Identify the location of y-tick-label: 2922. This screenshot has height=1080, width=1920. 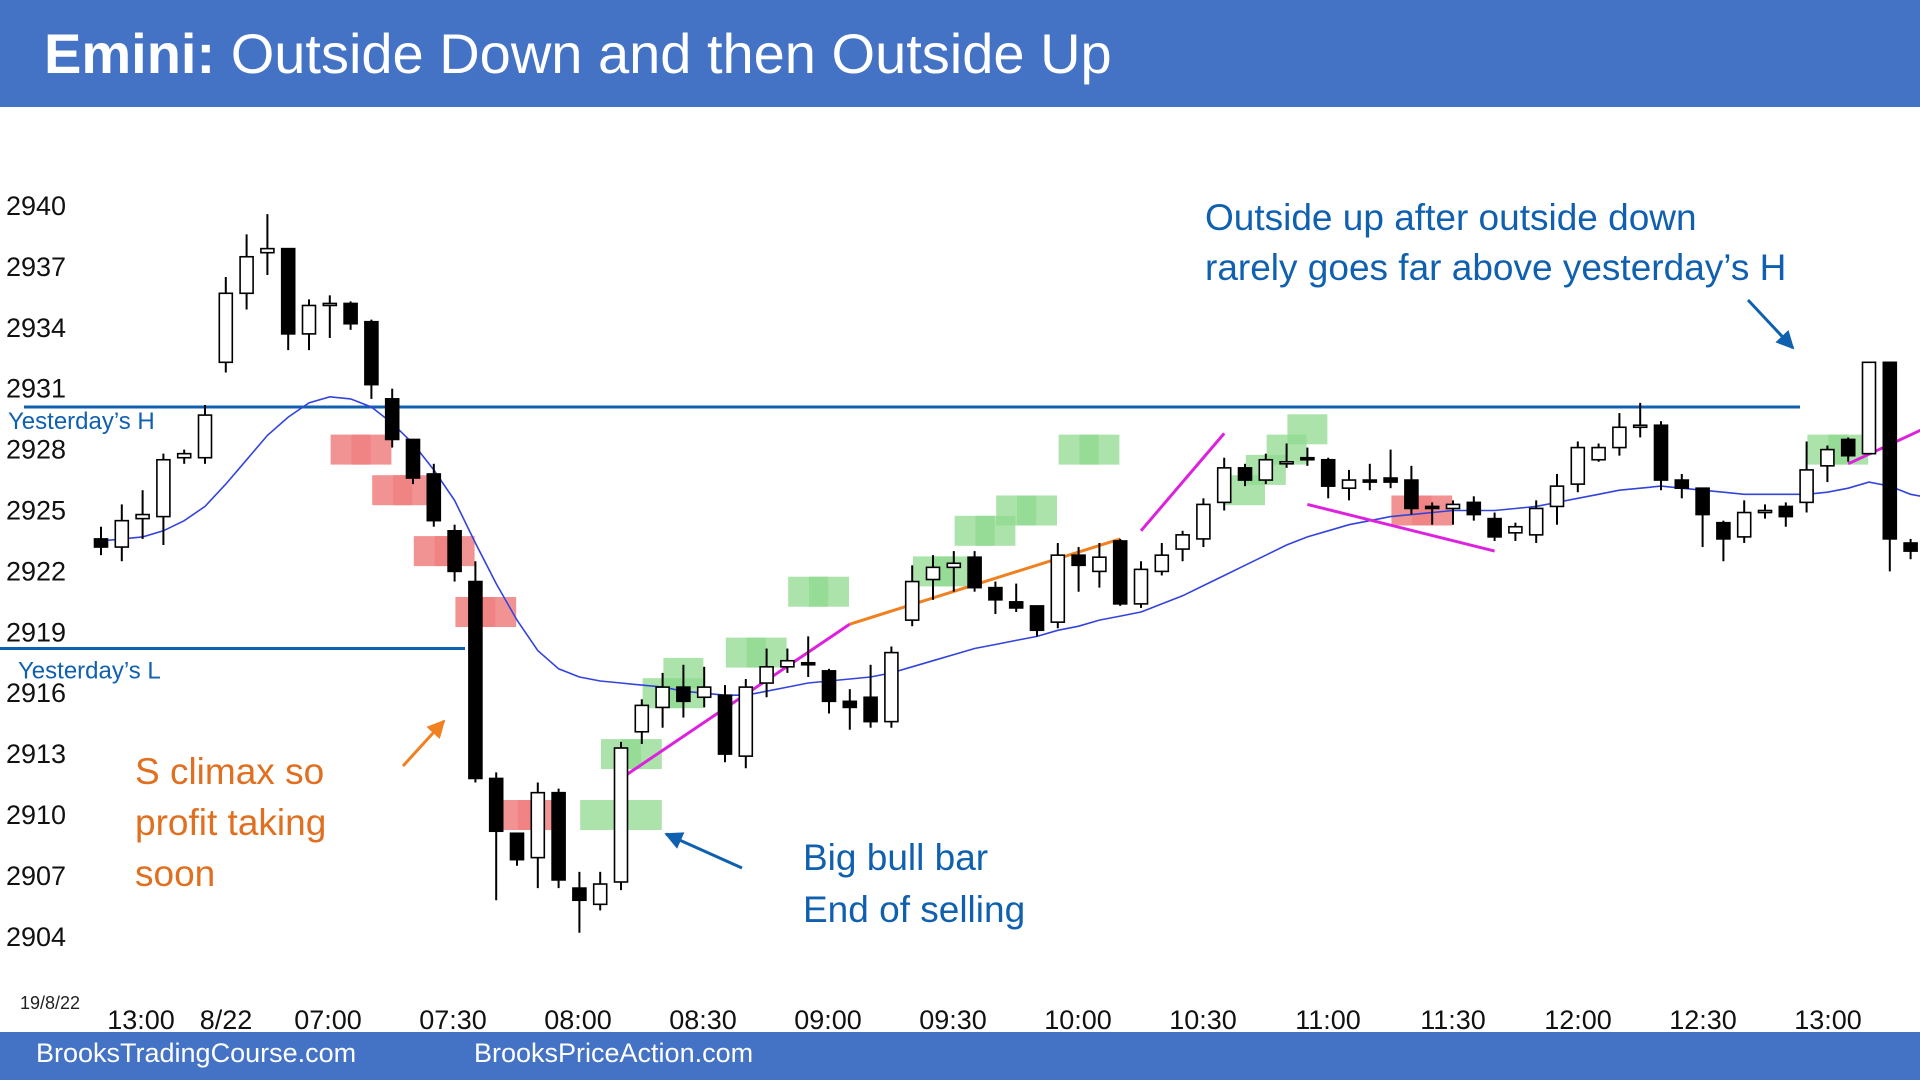
(36, 571).